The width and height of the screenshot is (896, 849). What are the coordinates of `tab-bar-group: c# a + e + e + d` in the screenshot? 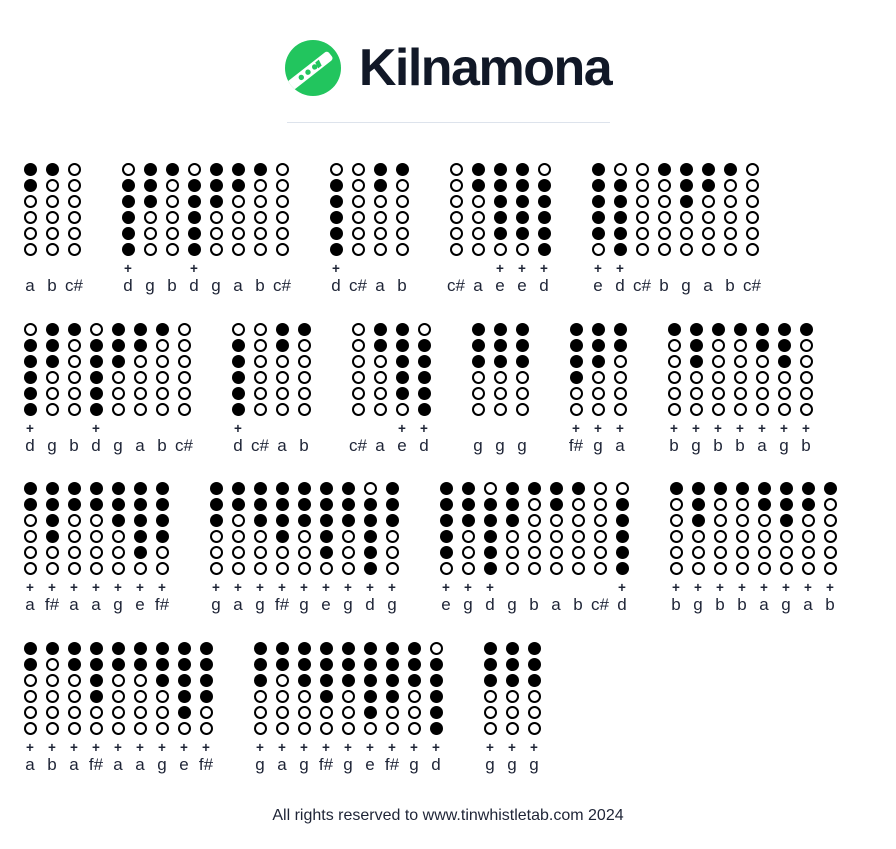 It's located at (500, 229).